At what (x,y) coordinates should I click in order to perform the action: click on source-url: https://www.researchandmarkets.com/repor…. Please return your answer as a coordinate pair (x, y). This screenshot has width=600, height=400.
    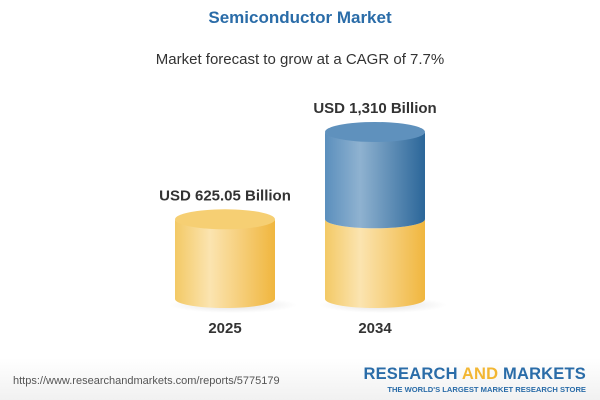
    Looking at the image, I should click on (146, 381).